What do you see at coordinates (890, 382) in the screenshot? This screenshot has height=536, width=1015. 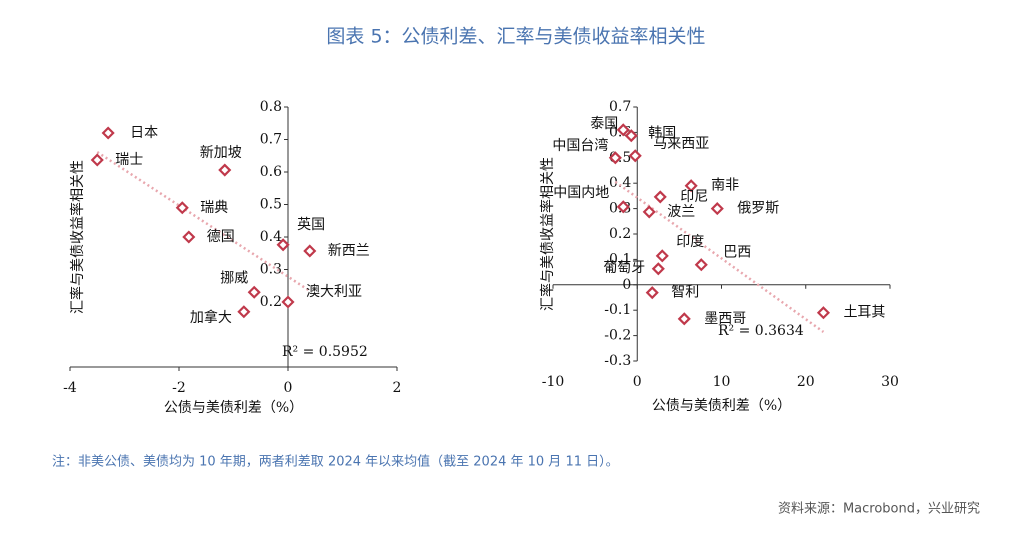 I see `x-tick-label: 30` at bounding box center [890, 382].